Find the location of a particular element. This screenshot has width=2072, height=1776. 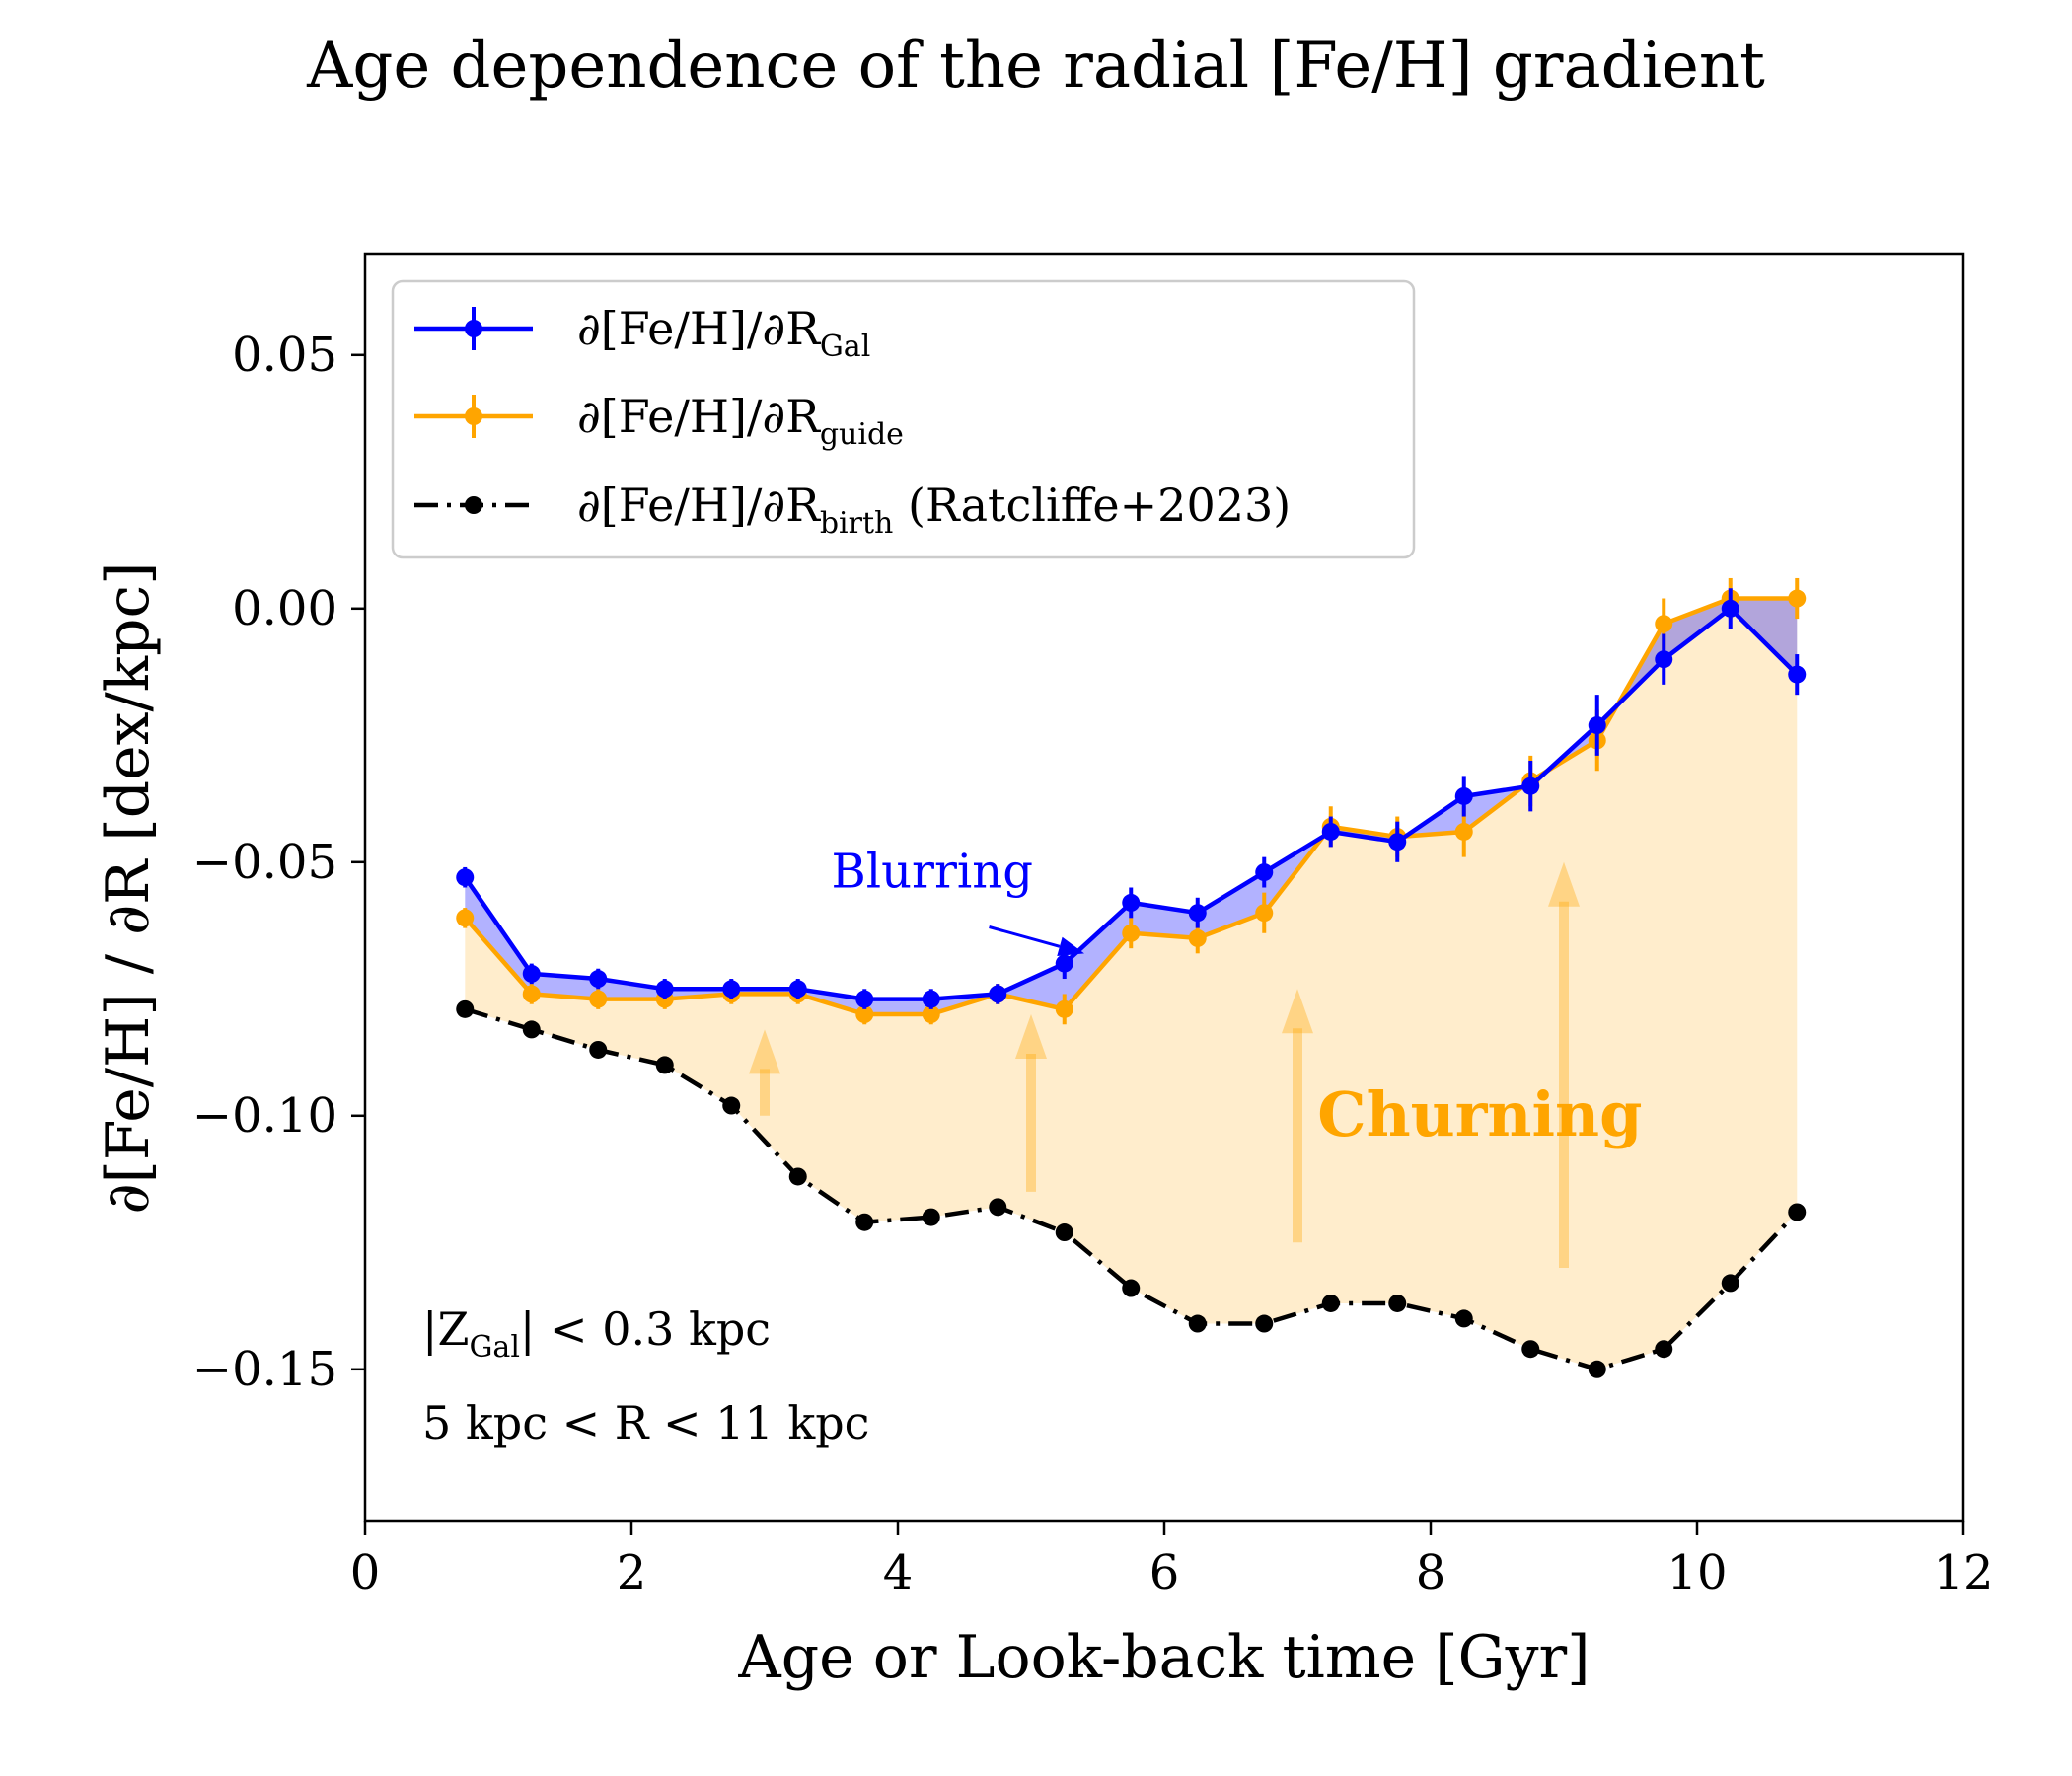

series-birth is located at coordinates (1132, 1188).